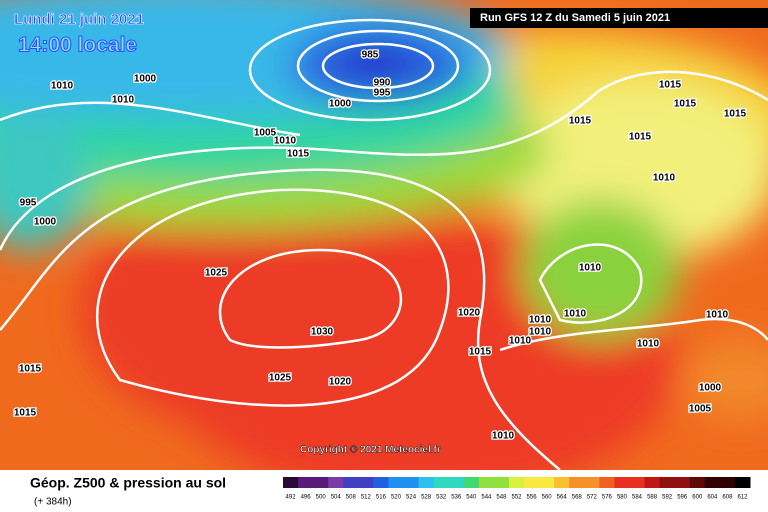 This screenshot has width=768, height=512. Describe the element at coordinates (742, 498) in the screenshot. I see `scale-label: 612` at that location.